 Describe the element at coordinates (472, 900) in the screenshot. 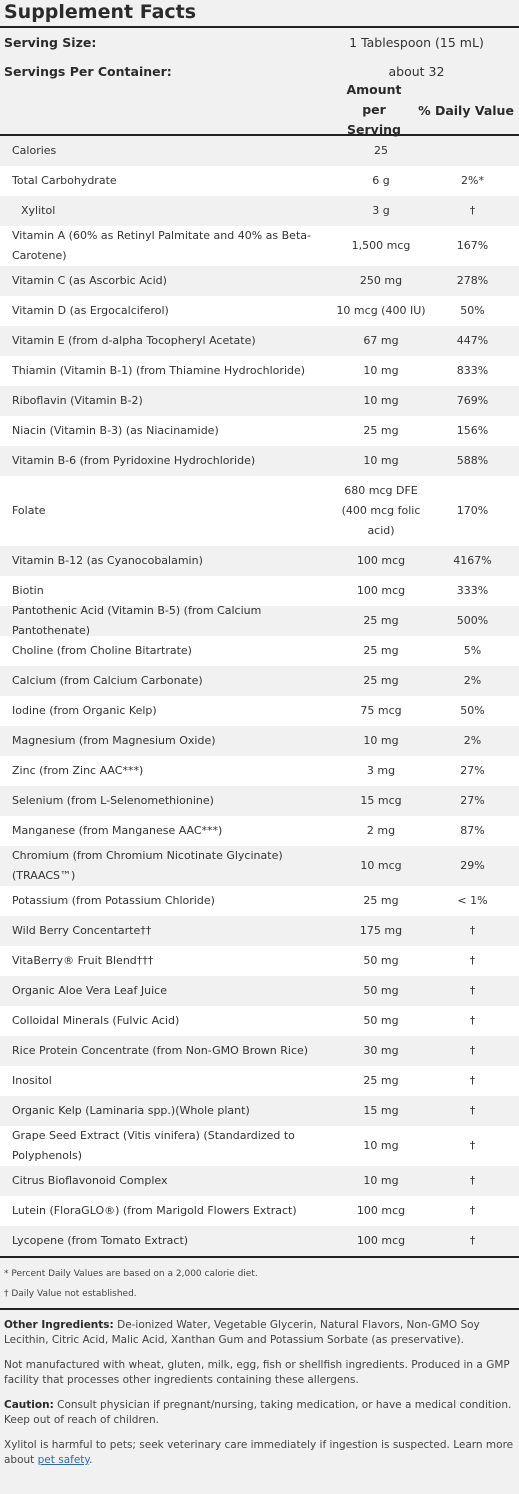

I see `nutrient-daily-value: < 1%` at that location.